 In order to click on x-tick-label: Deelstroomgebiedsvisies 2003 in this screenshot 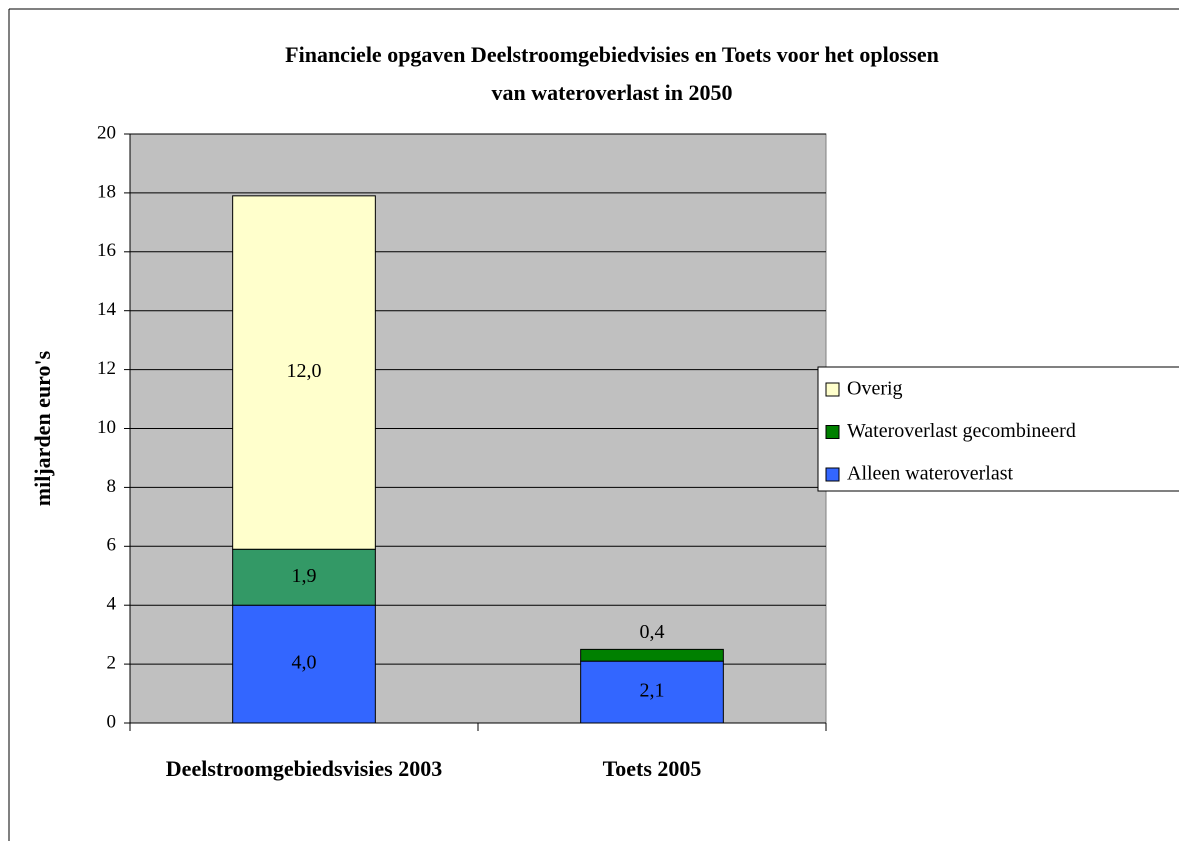, I will do `click(304, 768)`.